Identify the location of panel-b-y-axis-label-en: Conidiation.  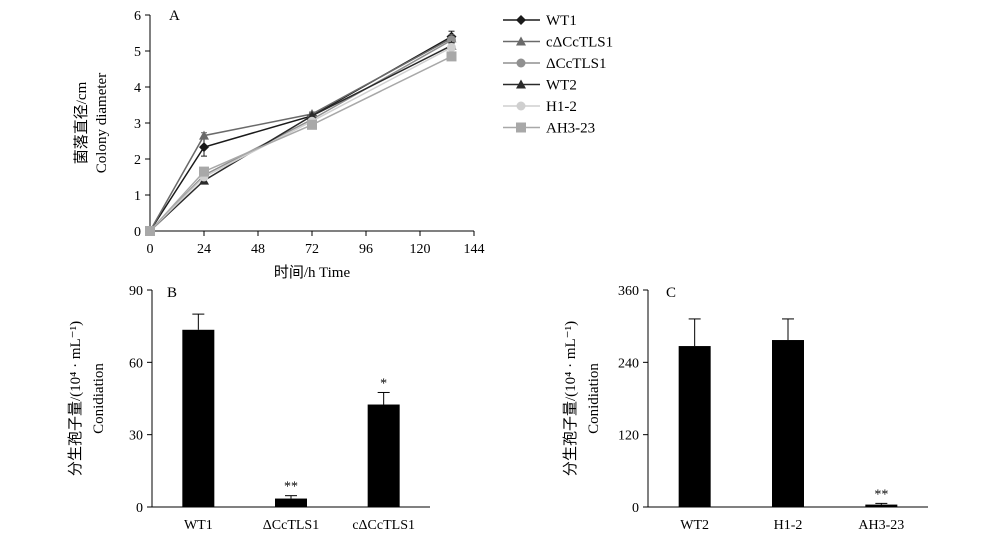
(99, 398).